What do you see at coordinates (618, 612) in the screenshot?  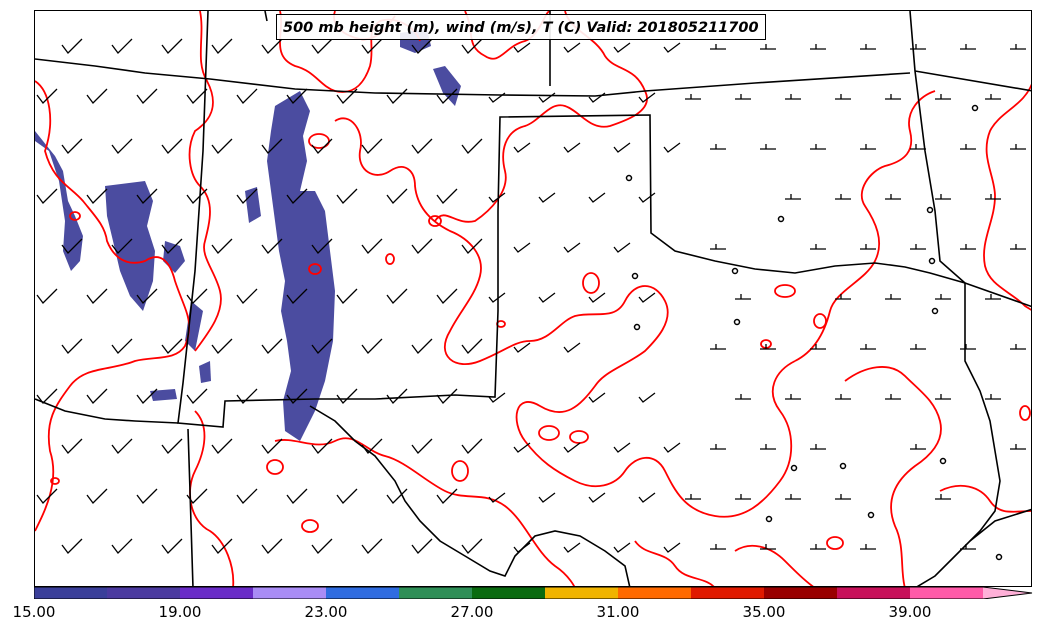 I see `colorbar-tick-label: 31.00` at bounding box center [618, 612].